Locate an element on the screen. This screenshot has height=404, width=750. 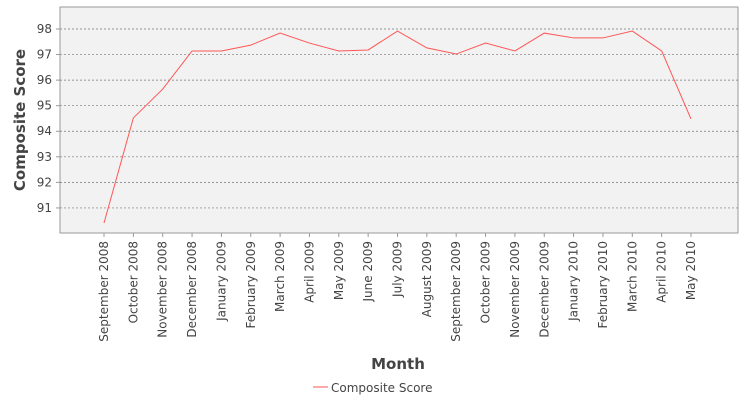
x-tick-label: October 2008 is located at coordinates (133, 282).